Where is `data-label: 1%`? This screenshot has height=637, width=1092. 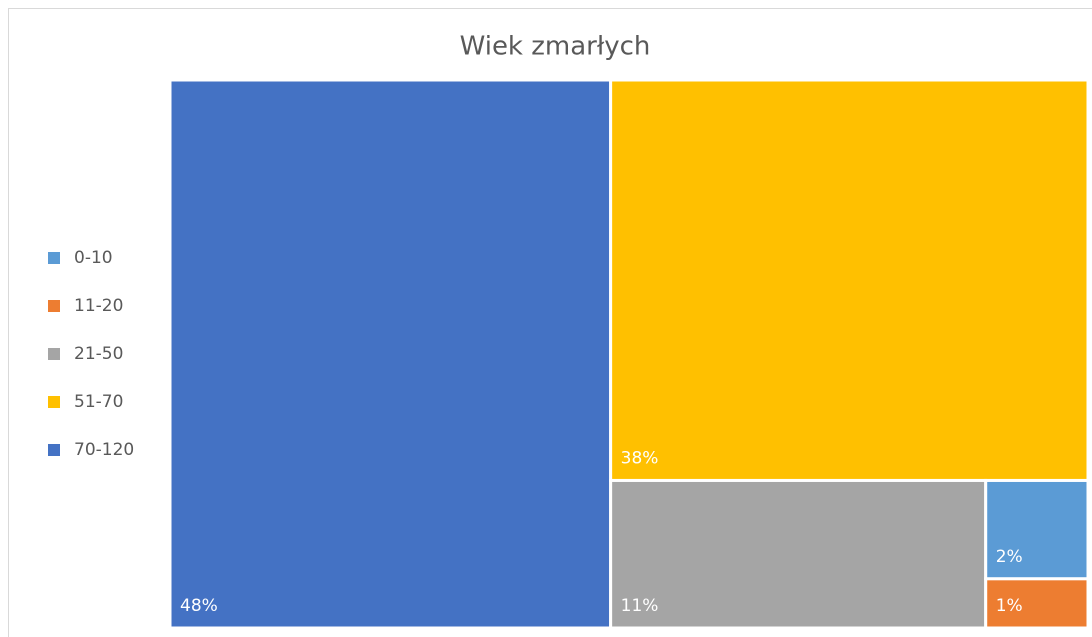 data-label: 1% is located at coordinates (1009, 606).